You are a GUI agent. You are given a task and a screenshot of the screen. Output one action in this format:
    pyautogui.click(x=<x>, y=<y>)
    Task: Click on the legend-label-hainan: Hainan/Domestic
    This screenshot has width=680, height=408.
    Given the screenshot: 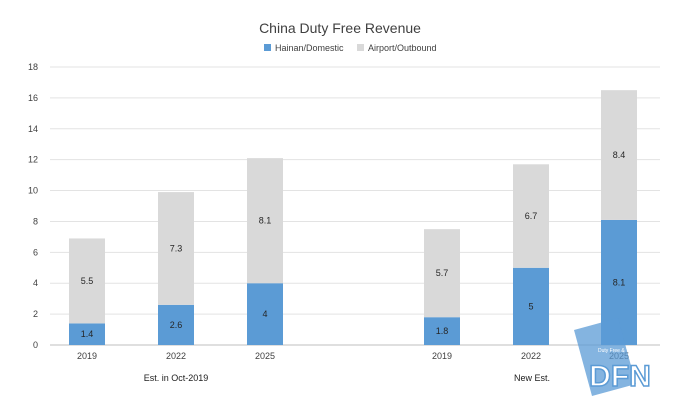 What is the action you would take?
    pyautogui.click(x=309, y=48)
    